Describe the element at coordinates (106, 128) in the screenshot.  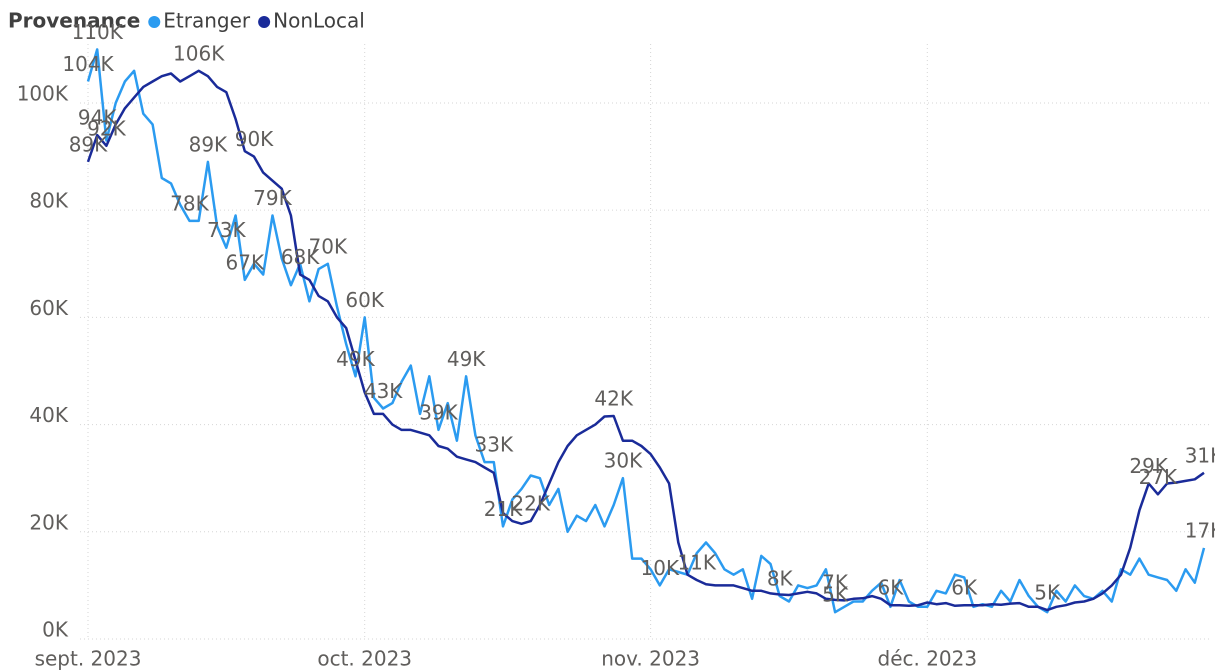
I see `data-label: 92K` at that location.